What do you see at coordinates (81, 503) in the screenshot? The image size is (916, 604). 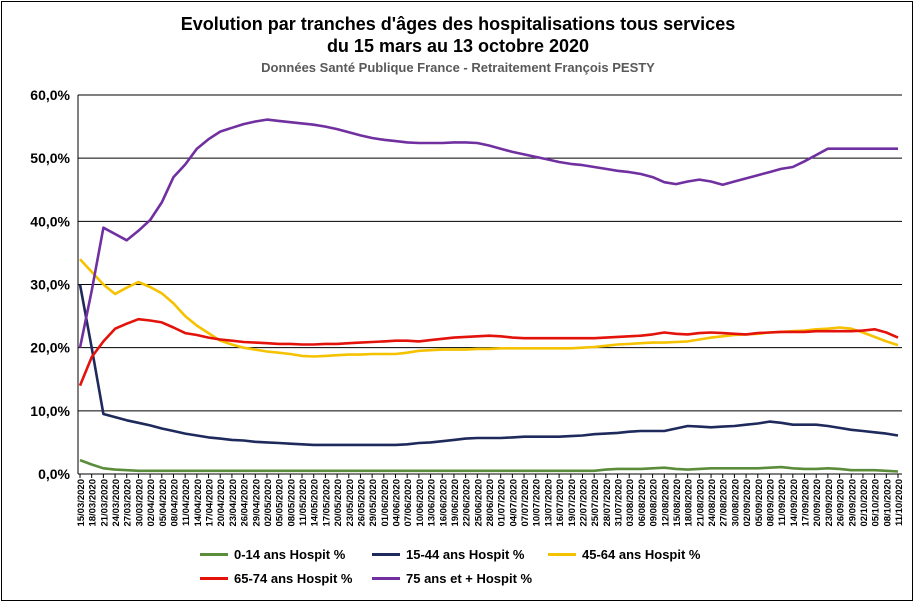 I see `x-tick-label: 15/03/2020` at bounding box center [81, 503].